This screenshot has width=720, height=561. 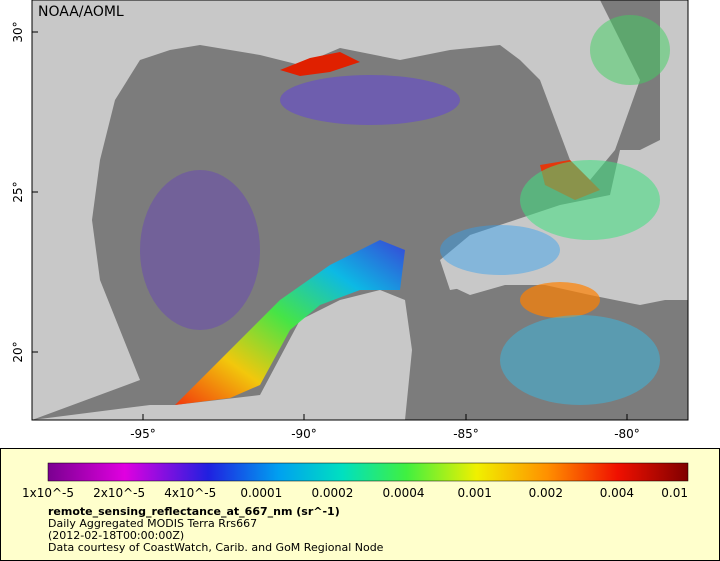 I want to click on colorbar-label: 0.0004, so click(x=404, y=493).